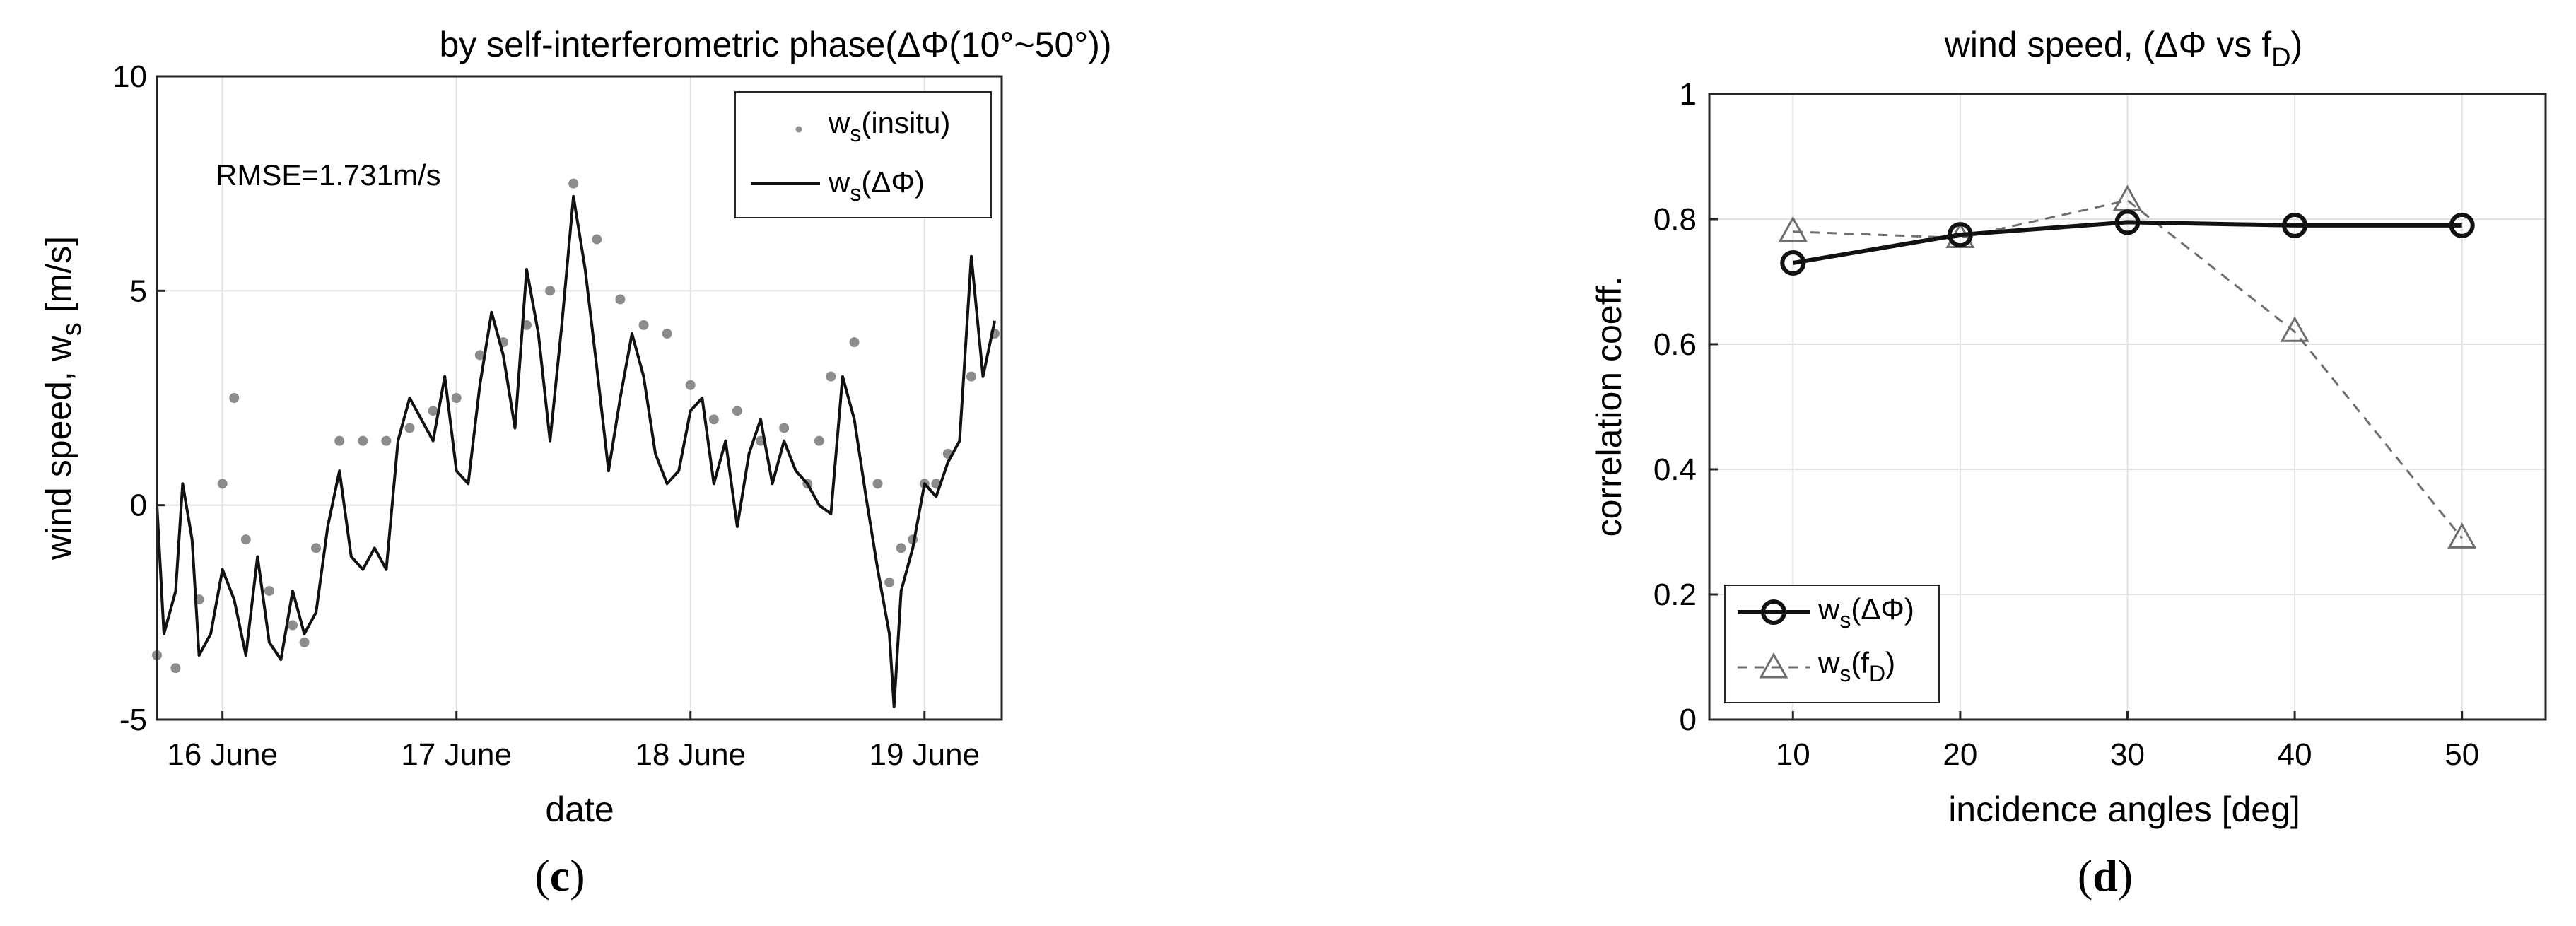  I want to click on chart-d-xtick-label: 40, so click(2295, 754).